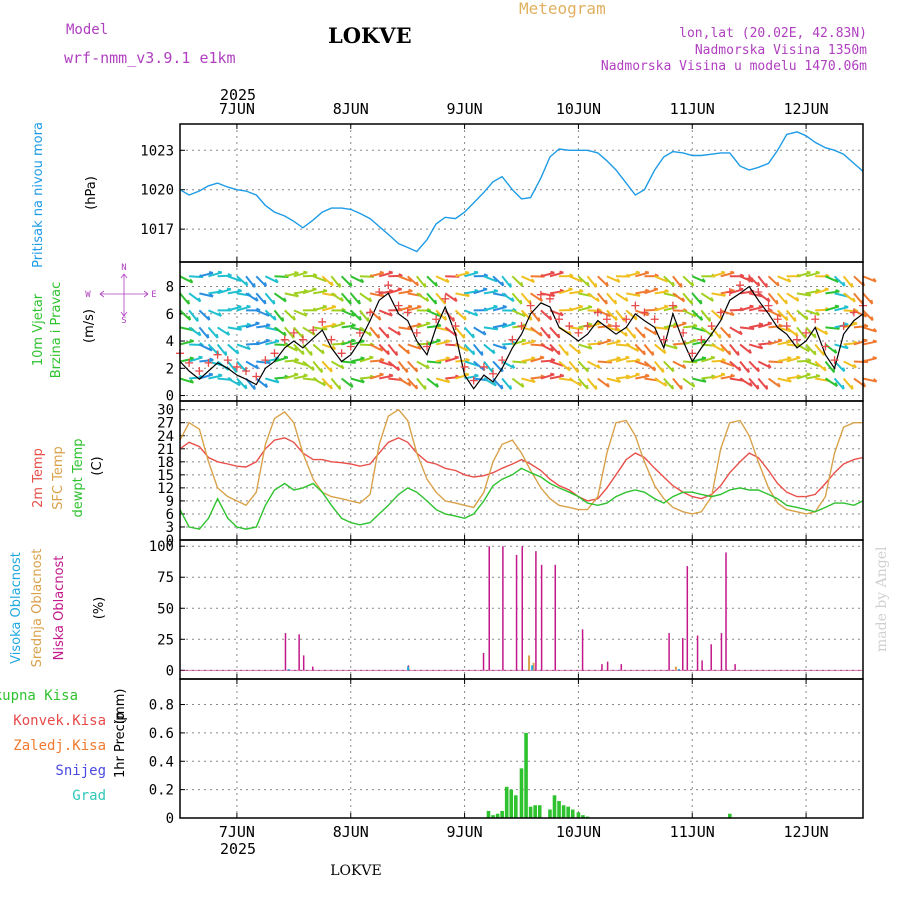  I want to click on model-label: Model, so click(87, 30).